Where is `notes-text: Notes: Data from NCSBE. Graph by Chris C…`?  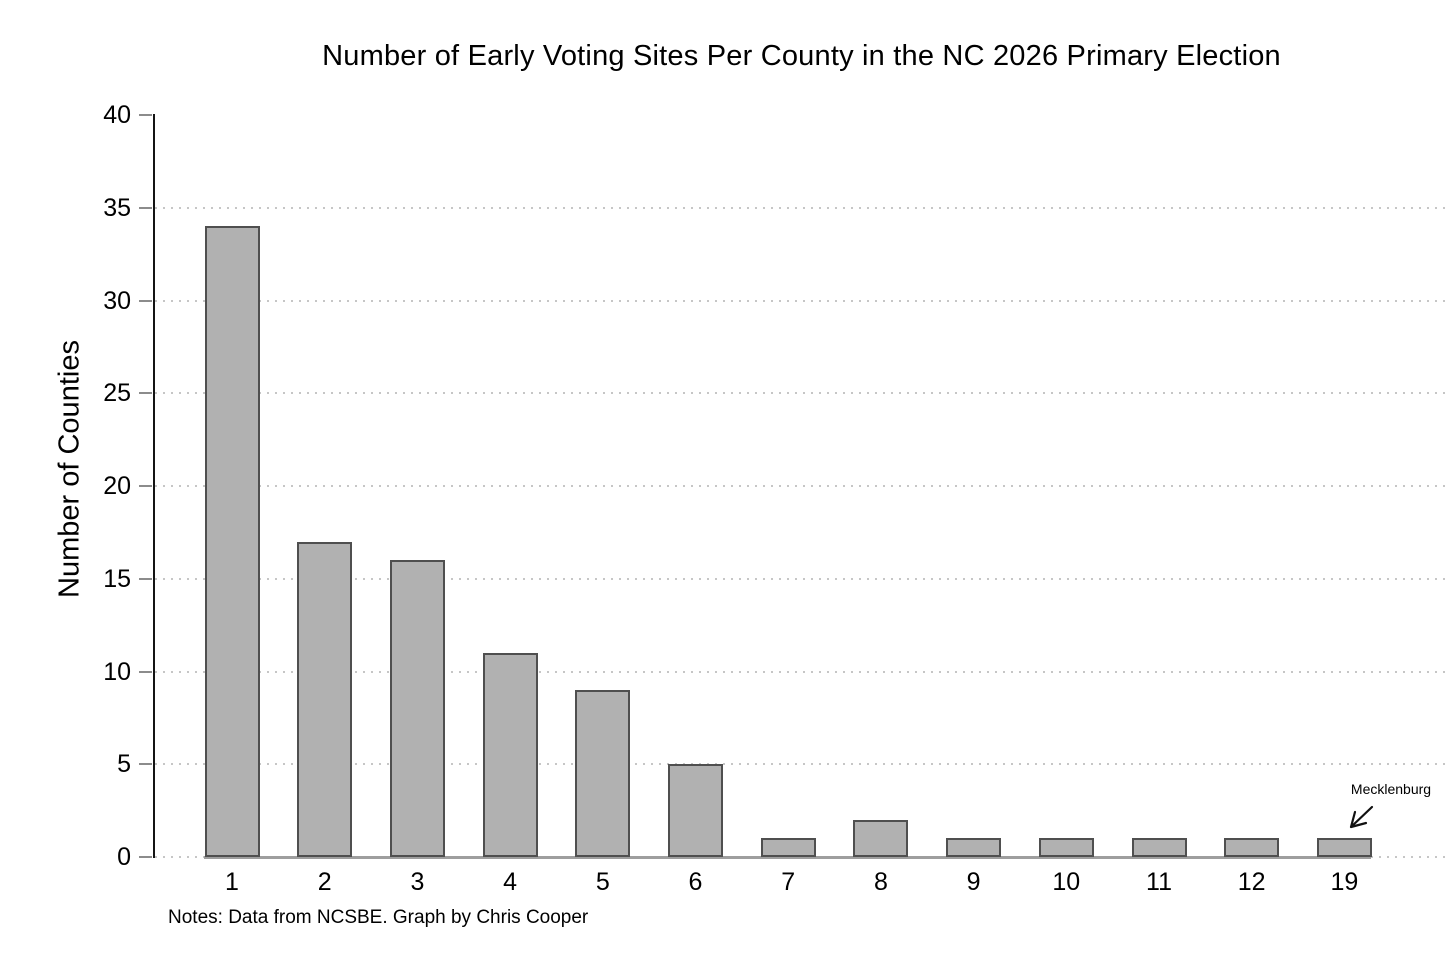
notes-text: Notes: Data from NCSBE. Graph by Chris C… is located at coordinates (378, 917).